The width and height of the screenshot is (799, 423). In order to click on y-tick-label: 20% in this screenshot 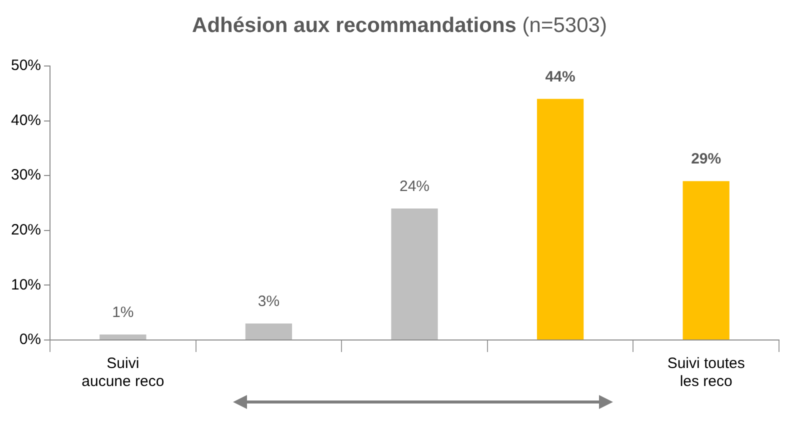, I will do `click(26, 230)`.